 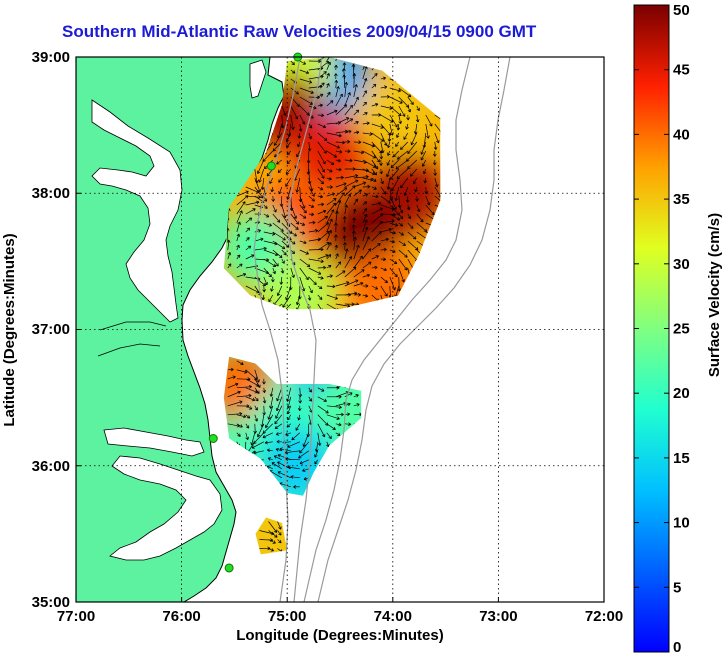 What do you see at coordinates (651, 328) in the screenshot?
I see `colorbar` at bounding box center [651, 328].